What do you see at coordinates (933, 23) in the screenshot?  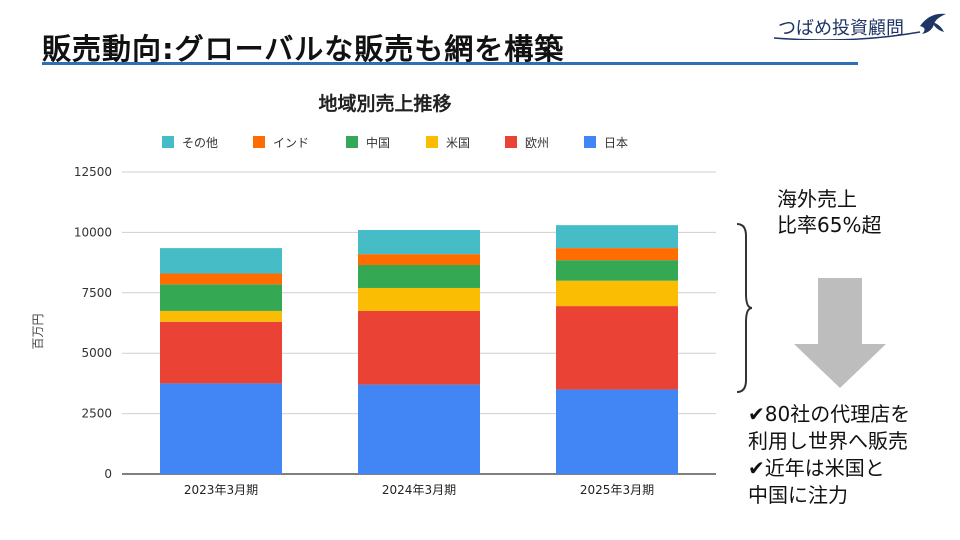 I see `swallow-icon` at bounding box center [933, 23].